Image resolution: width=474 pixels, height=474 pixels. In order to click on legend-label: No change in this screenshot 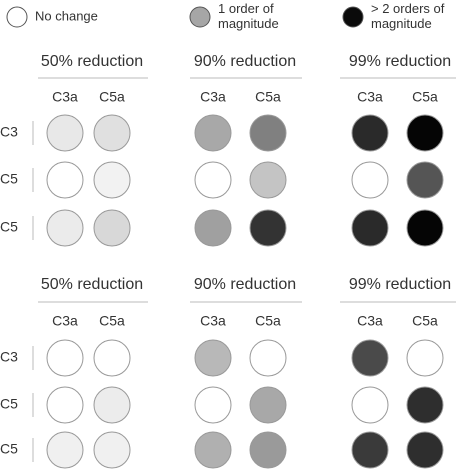, I will do `click(66, 15)`.